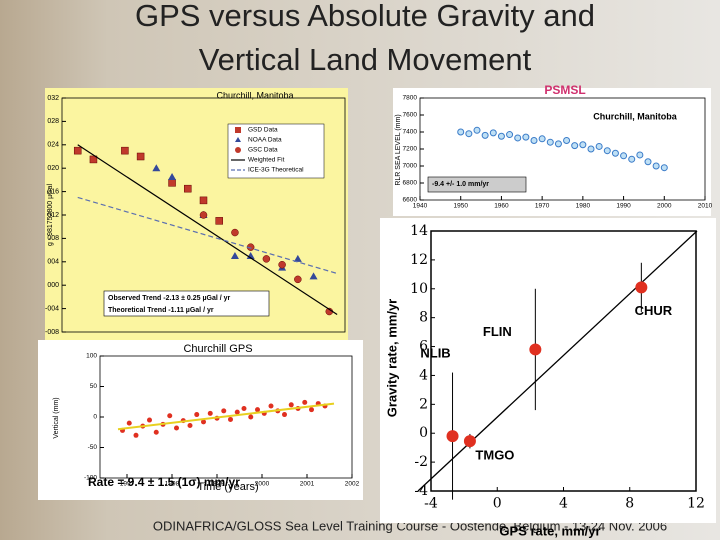 This screenshot has width=720, height=540. Describe the element at coordinates (549, 530) in the screenshot. I see `x-axis-label: GPS rate, mm/yr` at that location.